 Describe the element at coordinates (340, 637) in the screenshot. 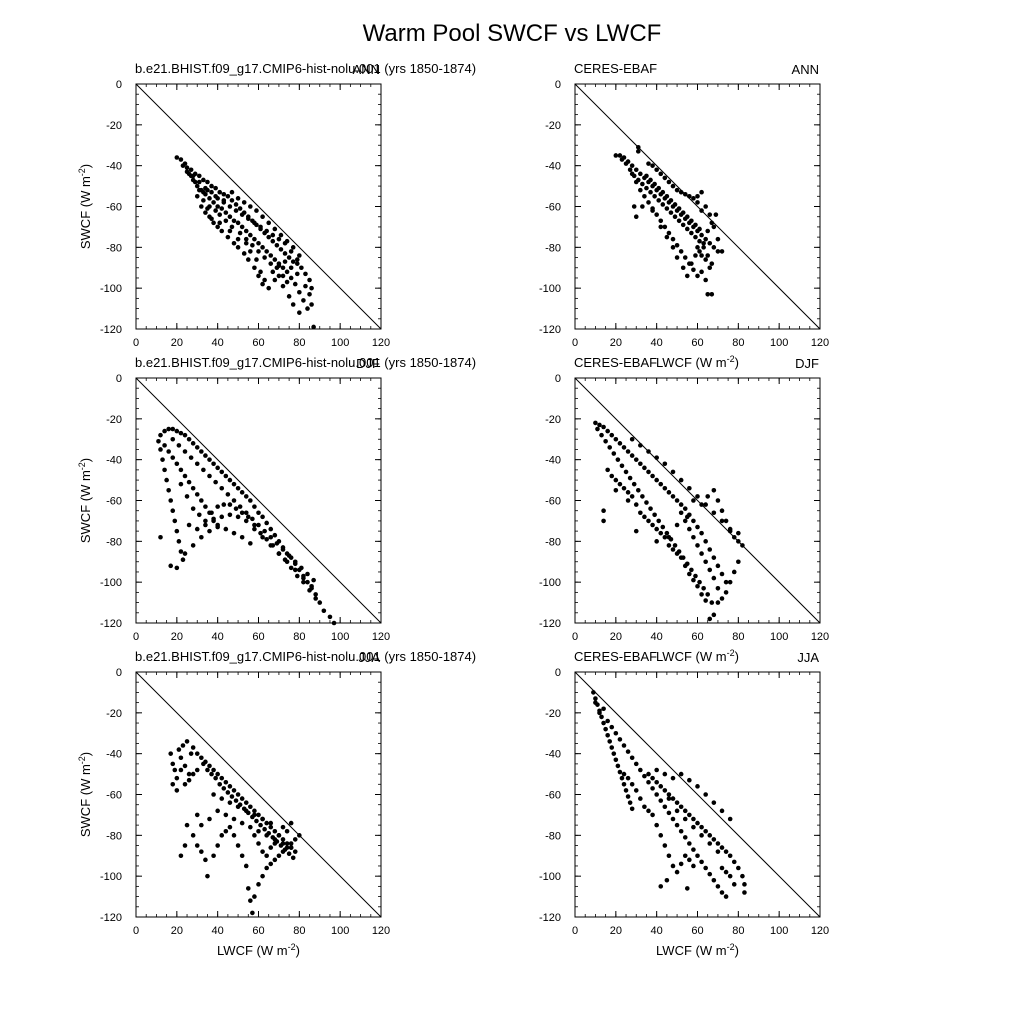

I see `x-tick-label: 100` at that location.